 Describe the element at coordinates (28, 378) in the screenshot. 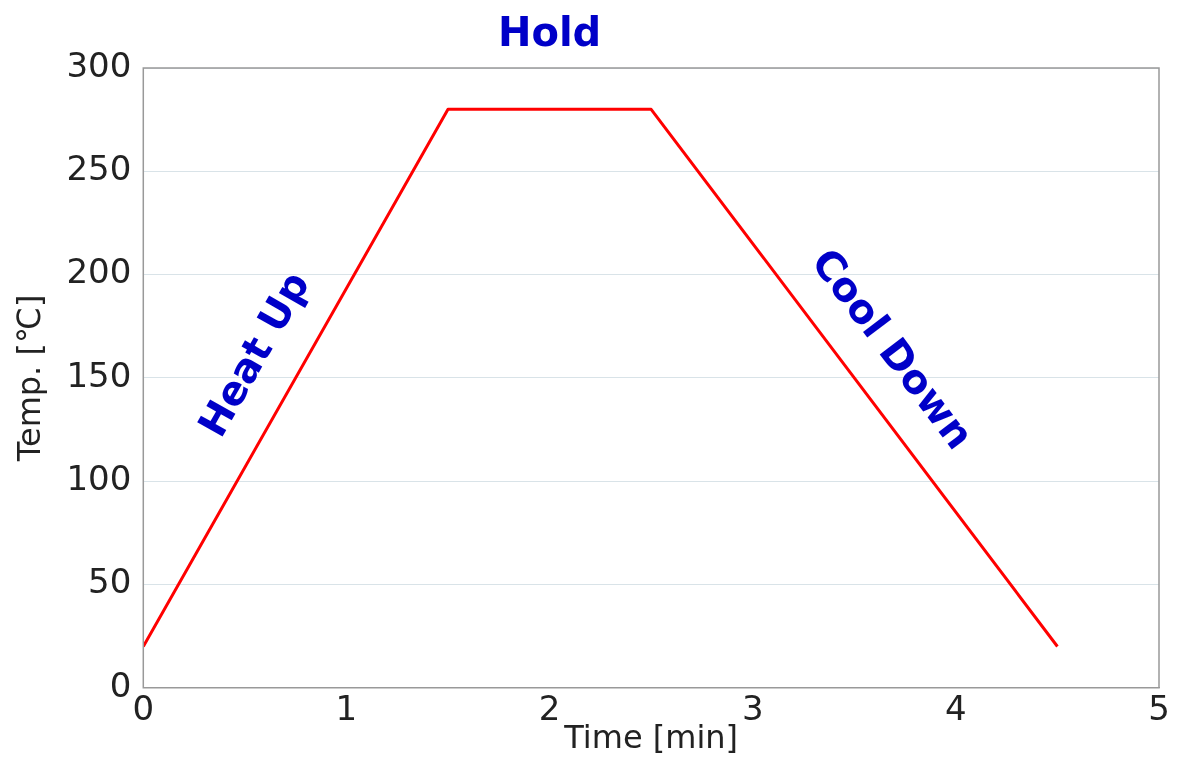

I see `y-axis-title: Temp. [℃]` at that location.